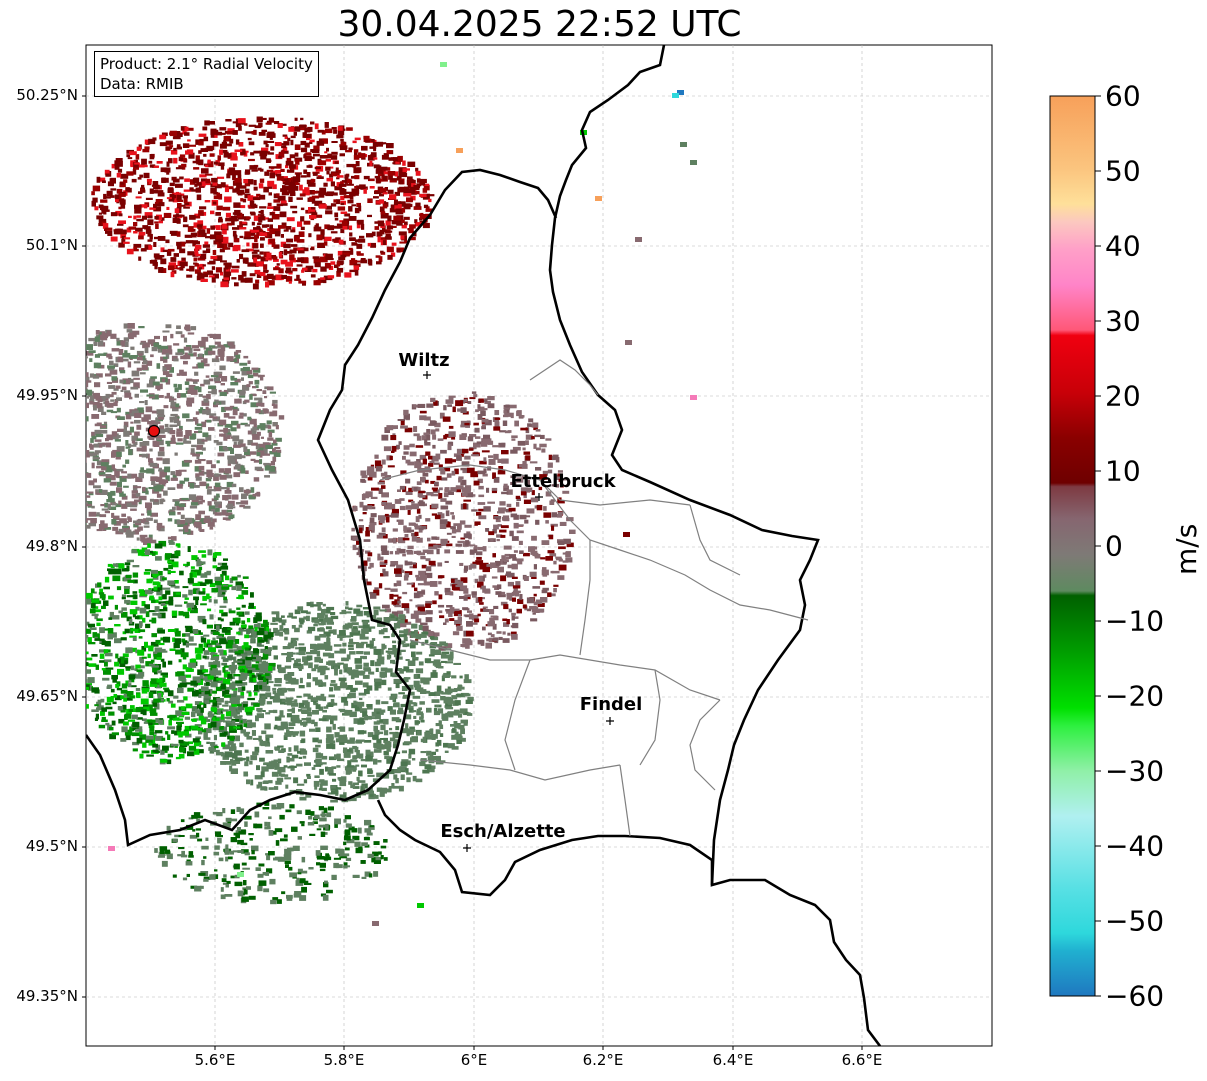  I want to click on lat-label: 49.95°N, so click(47, 395).